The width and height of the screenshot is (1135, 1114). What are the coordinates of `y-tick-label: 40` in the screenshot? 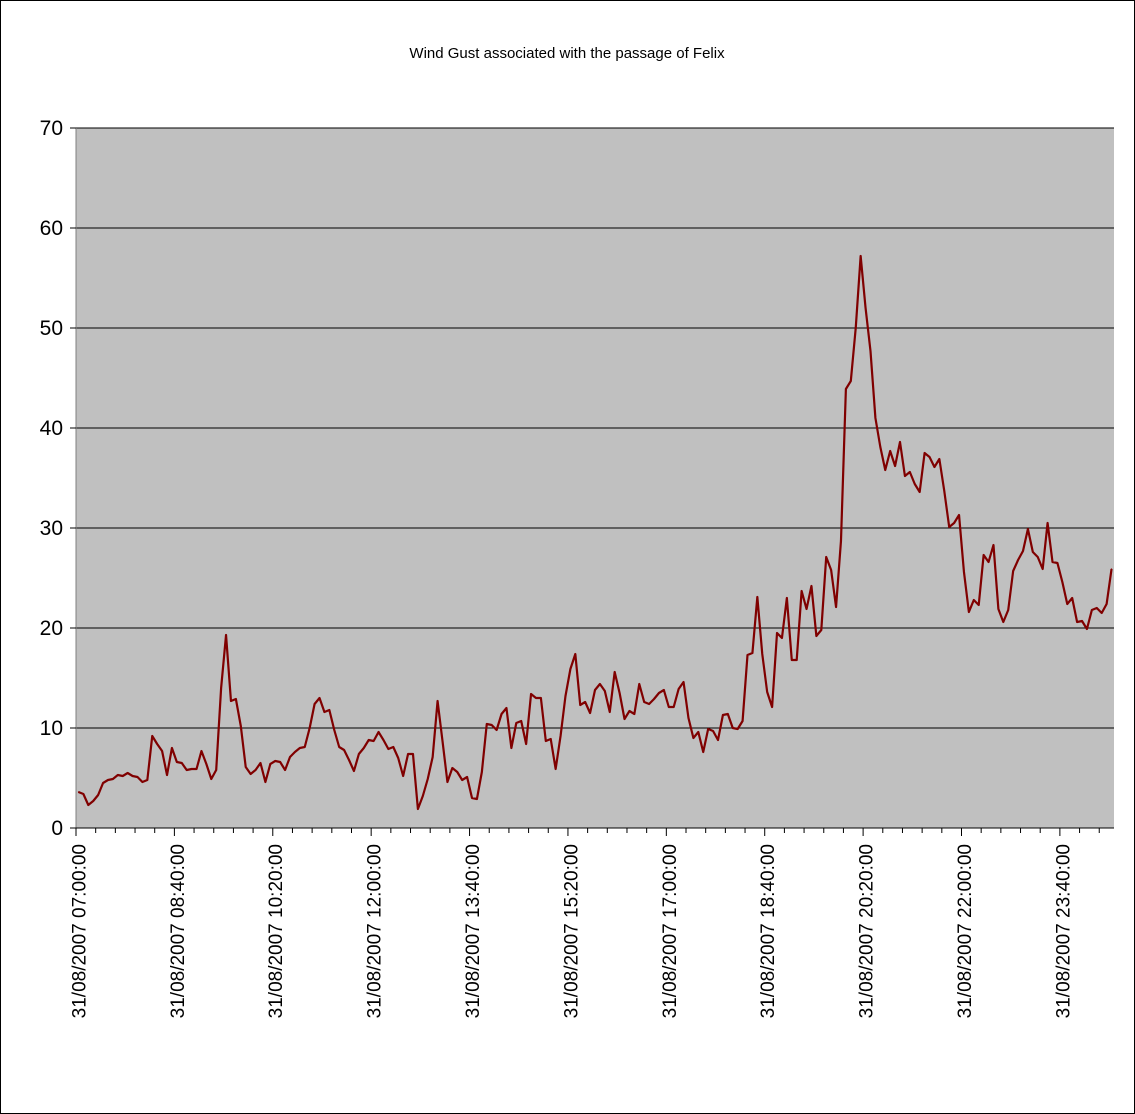 It's located at (51, 428).